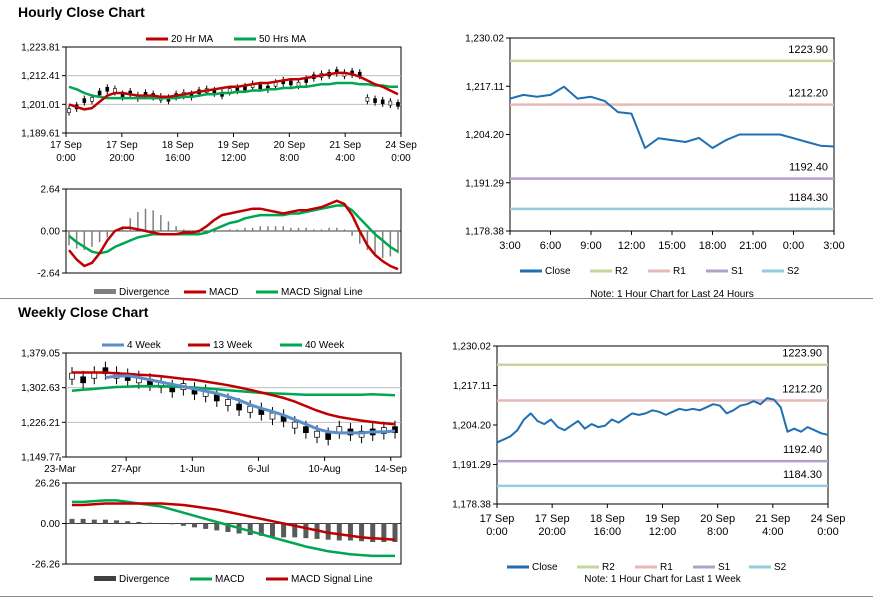 The image size is (873, 601). I want to click on weekly-levels-xtick-label: 19 Sep, so click(662, 519).